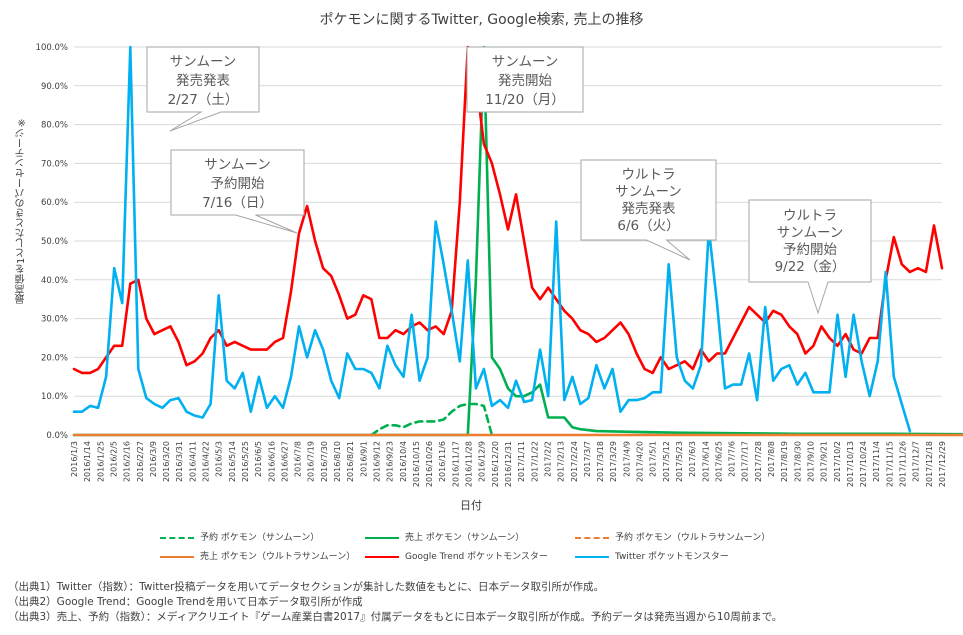  I want to click on x-tick-label: 2016/4/22, so click(206, 461).